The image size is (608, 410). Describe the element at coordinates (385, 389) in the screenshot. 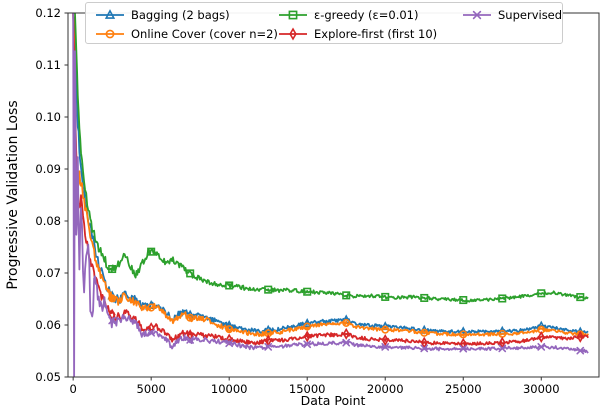

I see `x-tick-label: 20000` at that location.